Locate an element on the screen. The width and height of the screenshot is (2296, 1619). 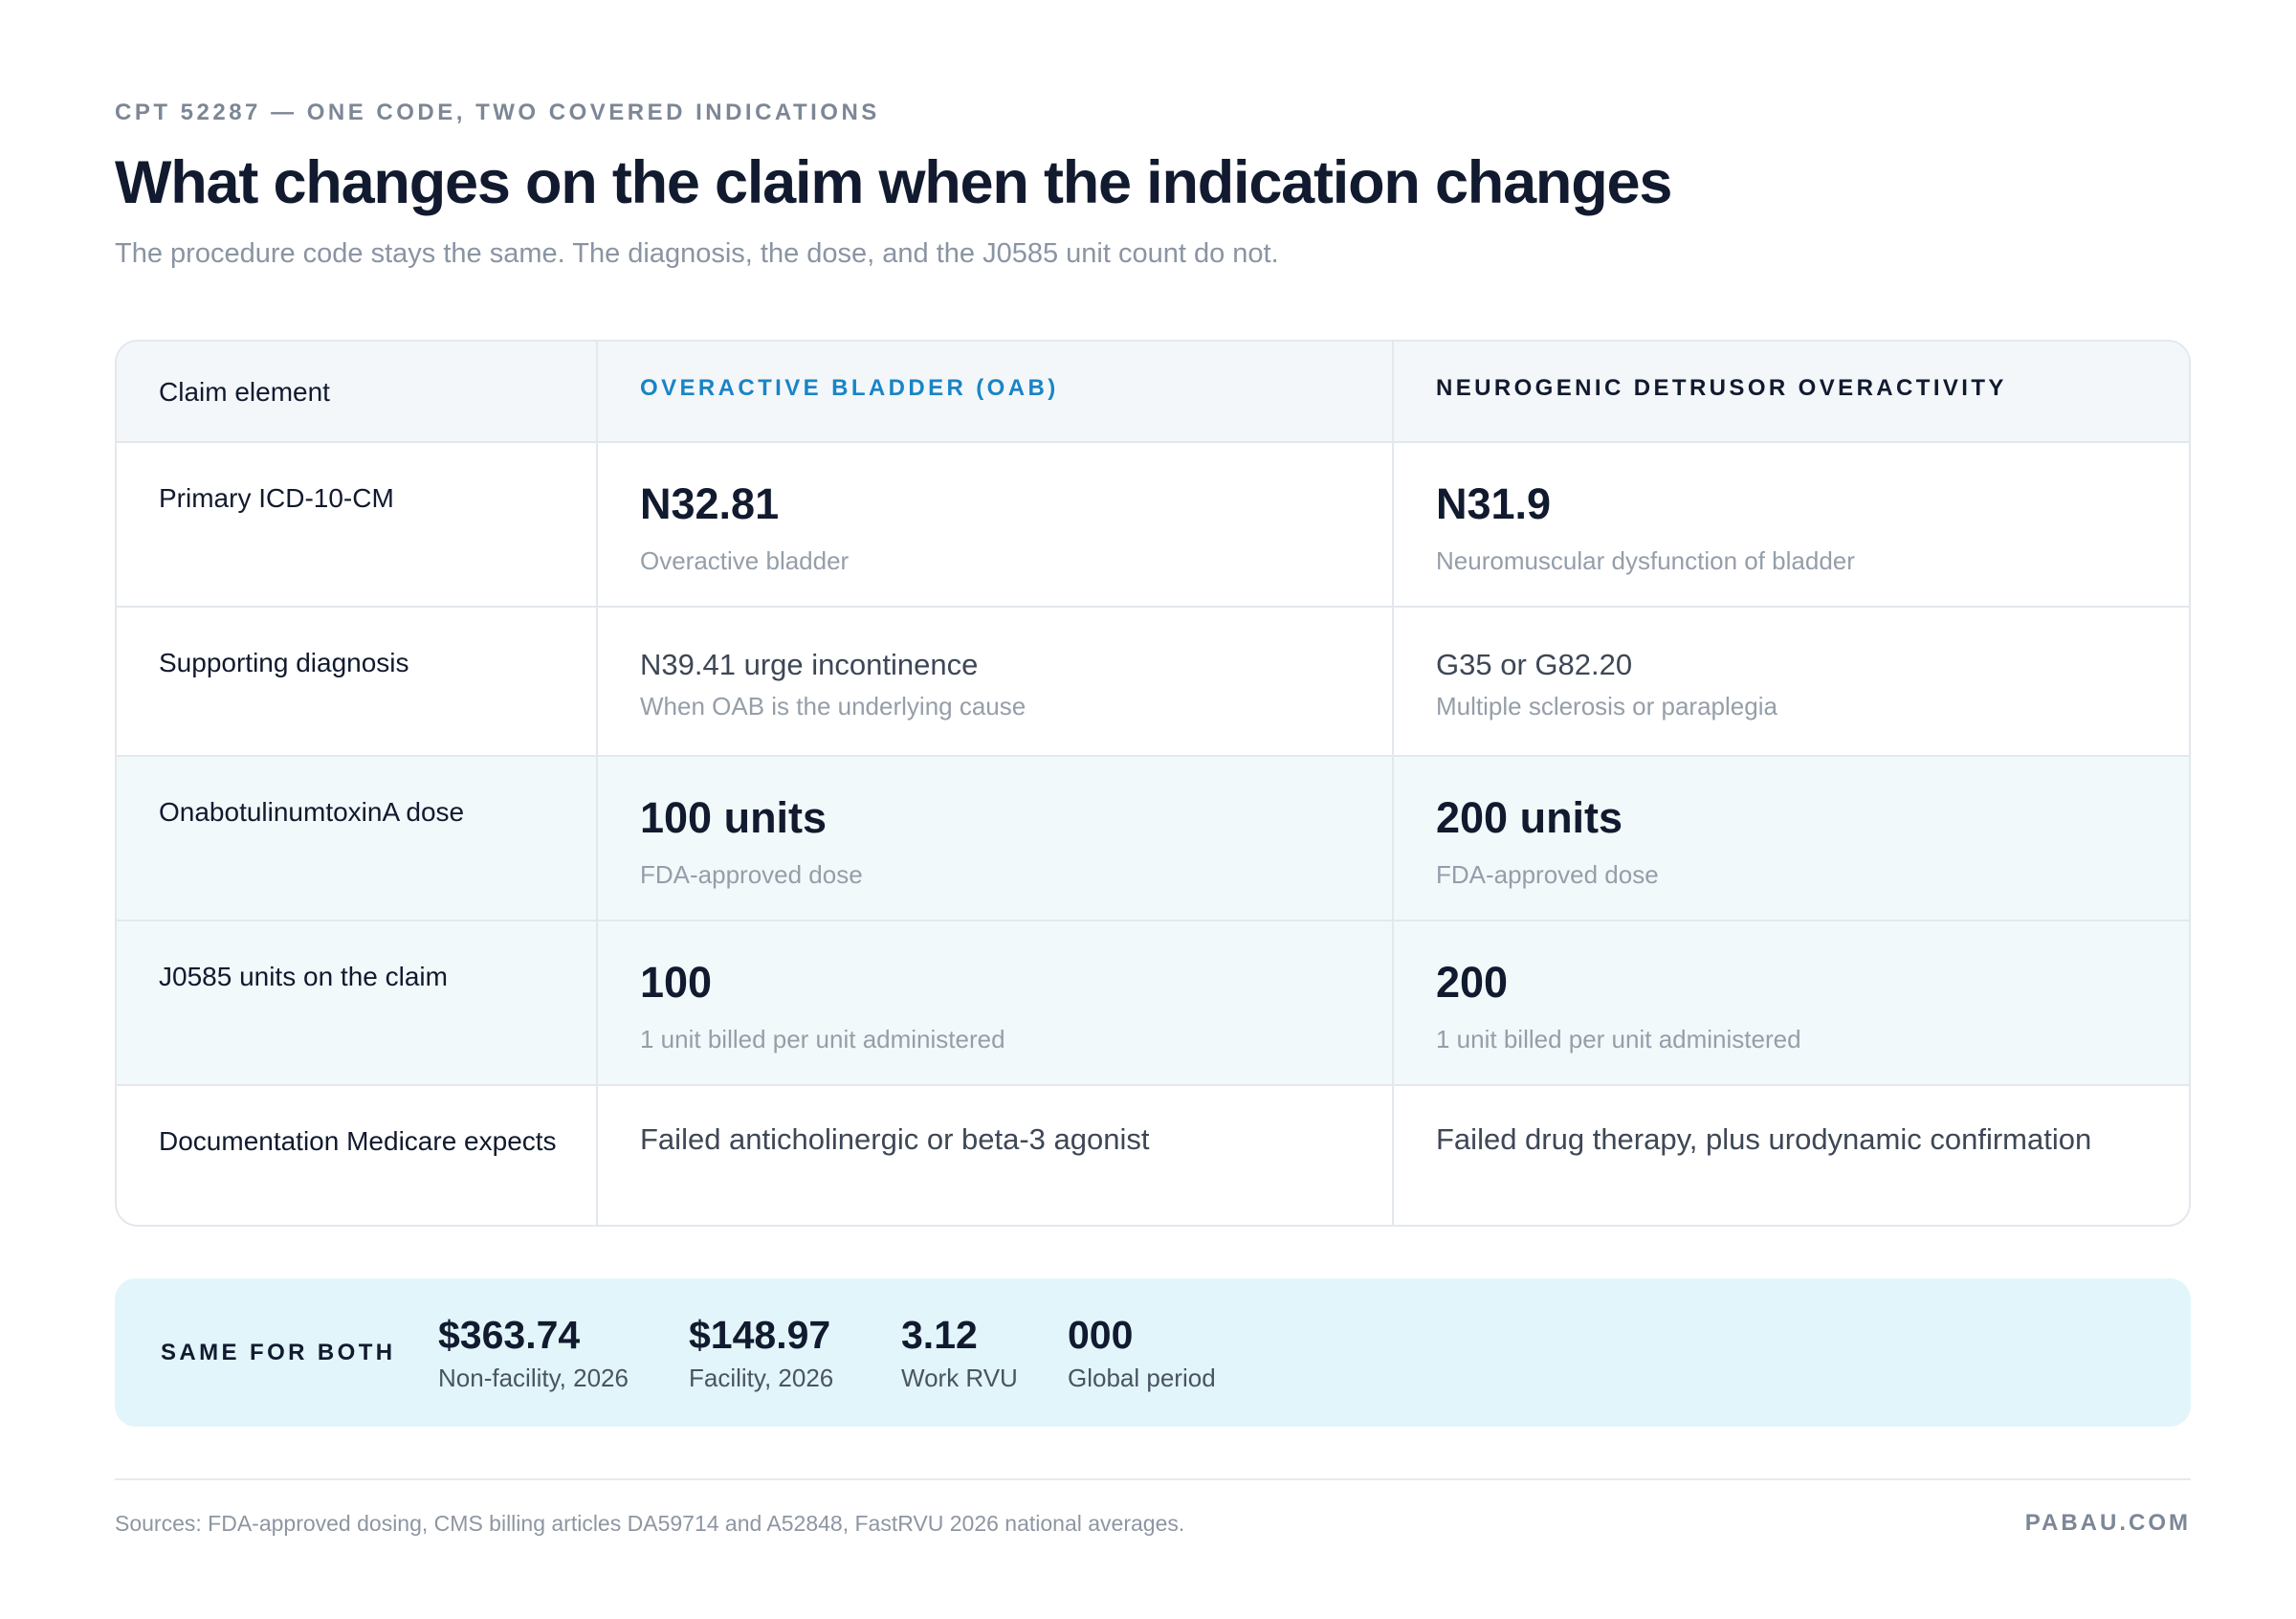
row-label: Supporting diagnosis is located at coordinates (284, 662).